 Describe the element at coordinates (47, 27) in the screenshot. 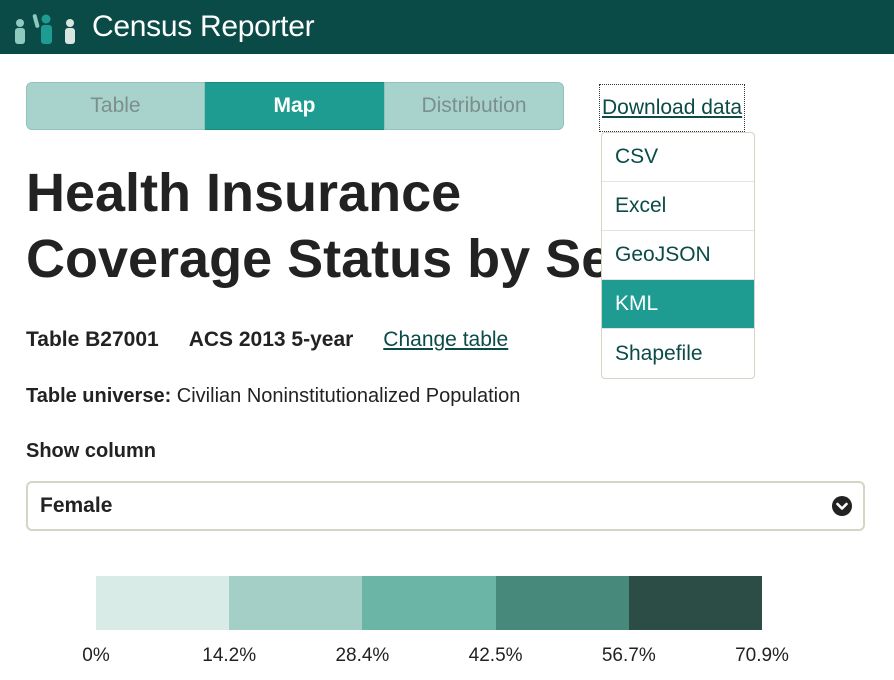

I see `people-logo-icon` at that location.